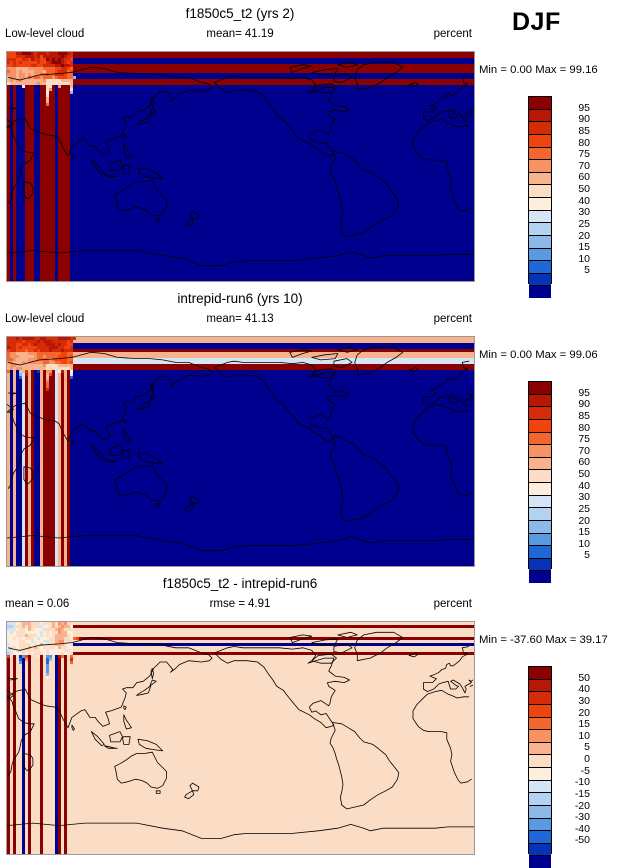 The height and width of the screenshot is (868, 618). What do you see at coordinates (573, 840) in the screenshot?
I see `colorbar-tick: -50` at bounding box center [573, 840].